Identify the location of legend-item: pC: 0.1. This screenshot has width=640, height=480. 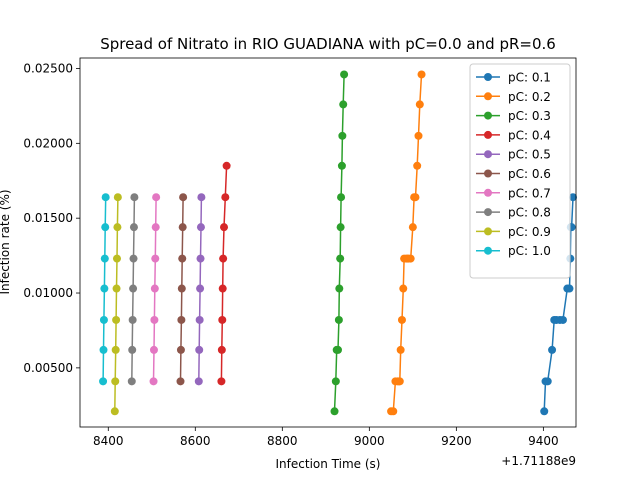
(513, 78).